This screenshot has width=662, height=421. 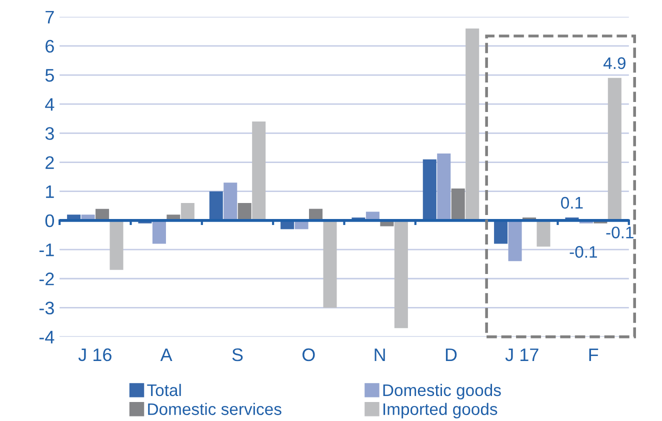 I want to click on x-tick-label: J 16, so click(x=95, y=355).